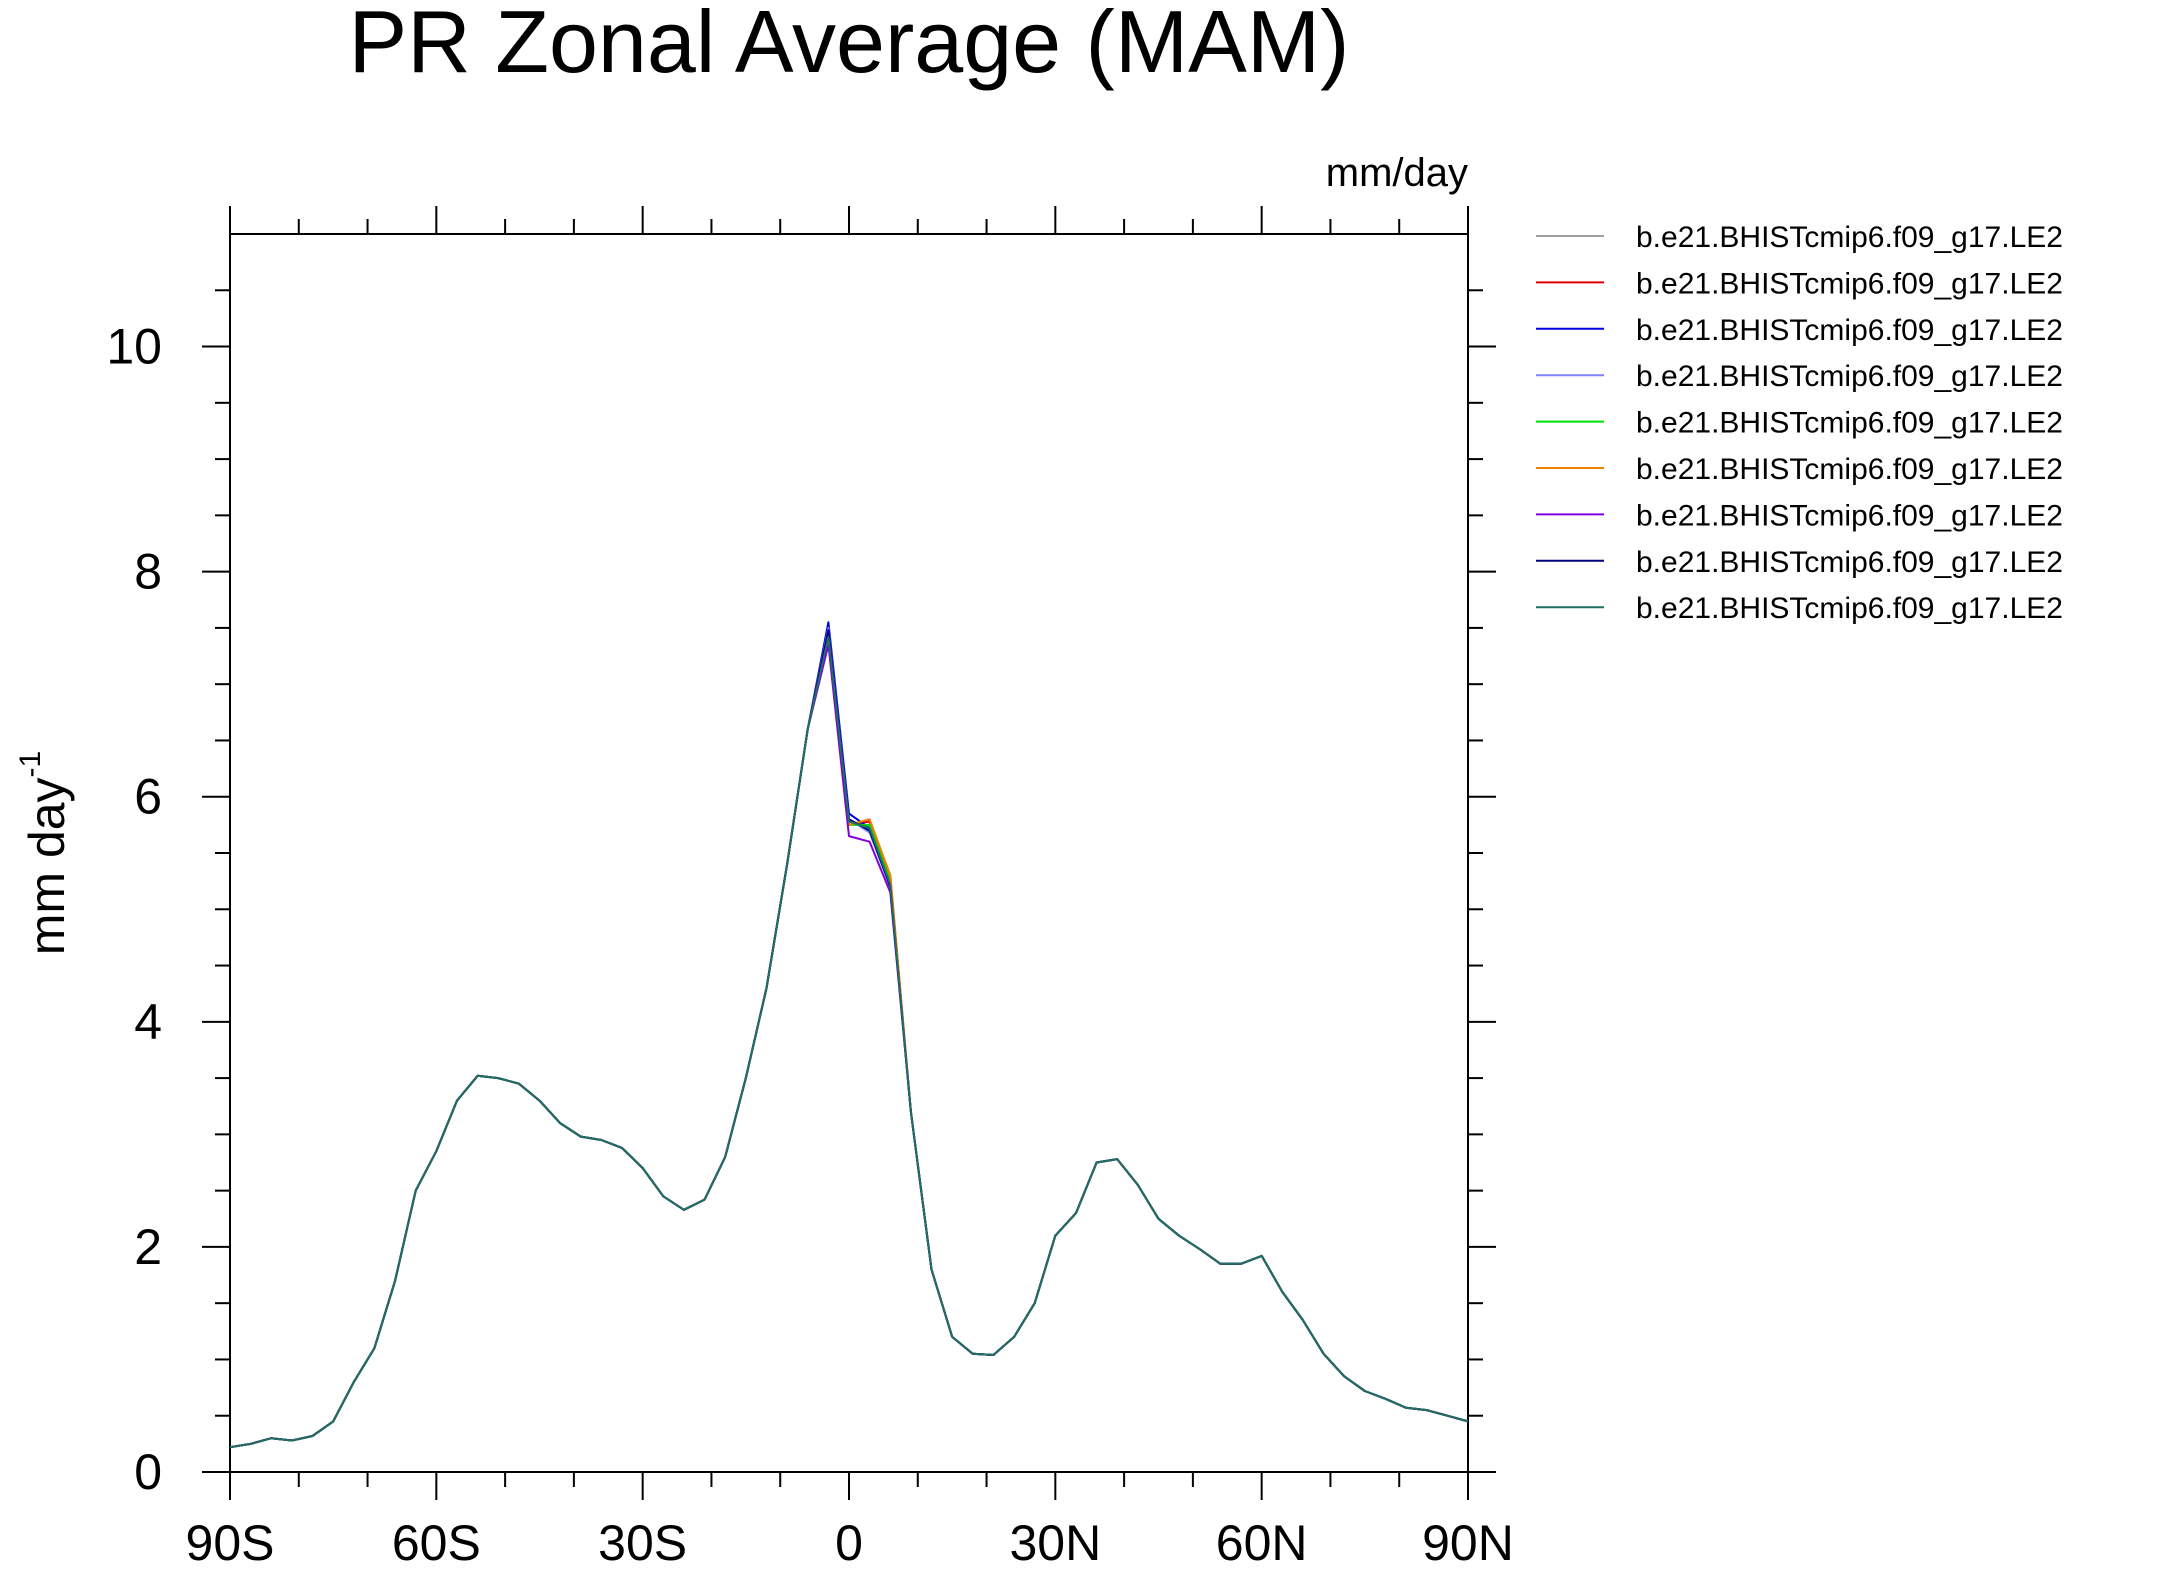 The width and height of the screenshot is (2174, 1595). I want to click on y-axis-label: mm day-1, so click(44, 853).